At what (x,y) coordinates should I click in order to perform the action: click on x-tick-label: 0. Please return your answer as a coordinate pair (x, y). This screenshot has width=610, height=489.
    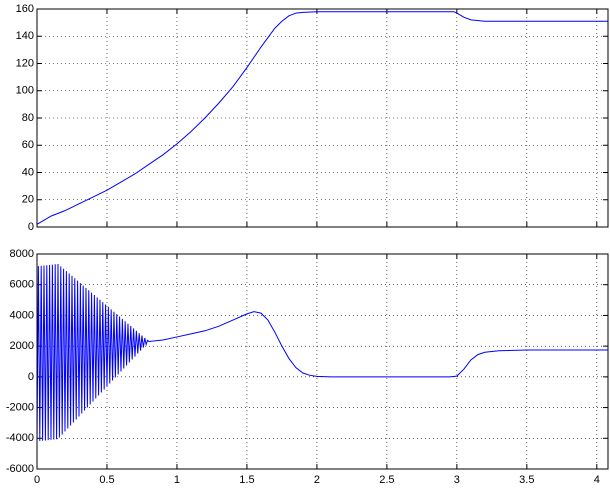
    Looking at the image, I should click on (37, 480).